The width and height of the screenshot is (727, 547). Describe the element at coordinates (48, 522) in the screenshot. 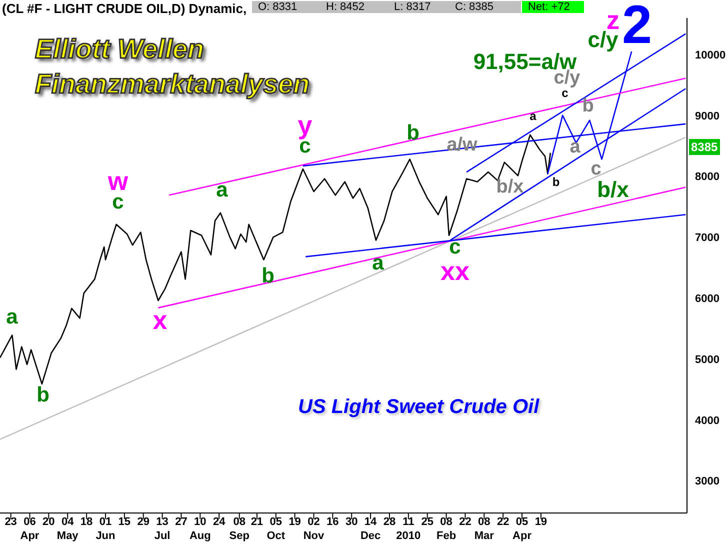

I see `x-tick-label: 20` at that location.